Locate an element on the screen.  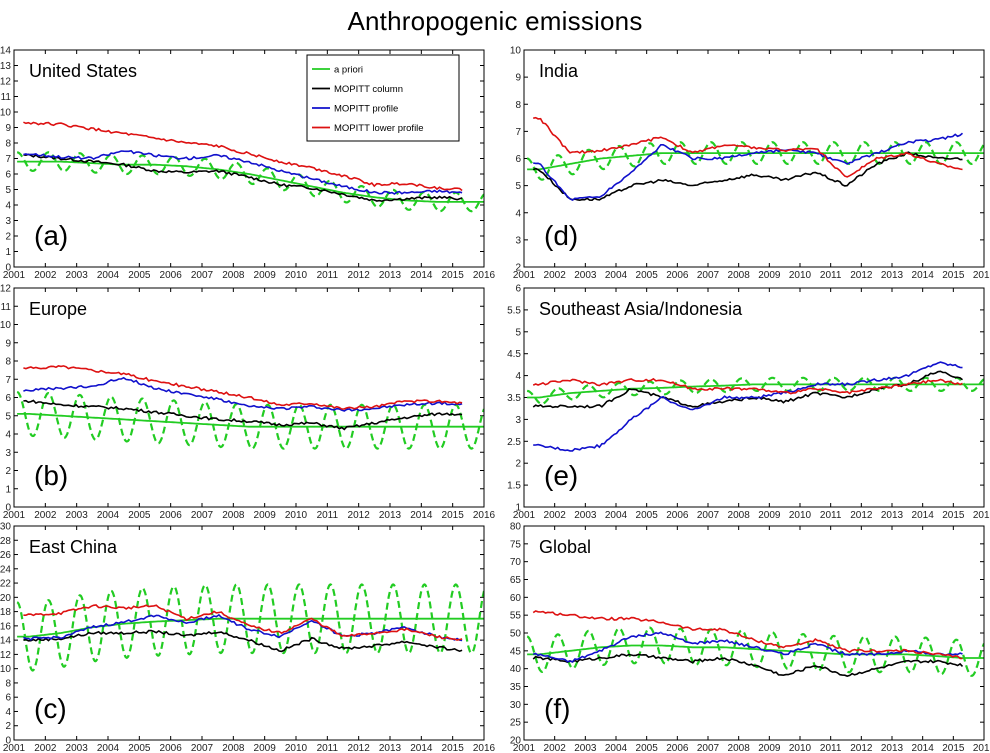
series-line-mopitt-lower-profile is located at coordinates (243, 622).